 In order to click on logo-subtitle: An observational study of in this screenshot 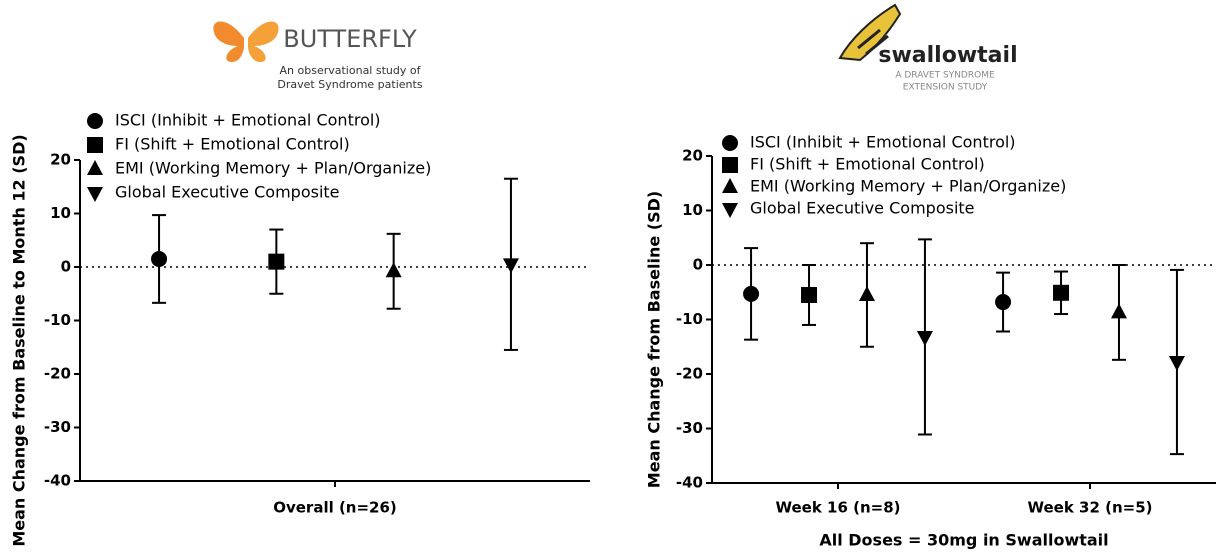, I will do `click(351, 70)`.